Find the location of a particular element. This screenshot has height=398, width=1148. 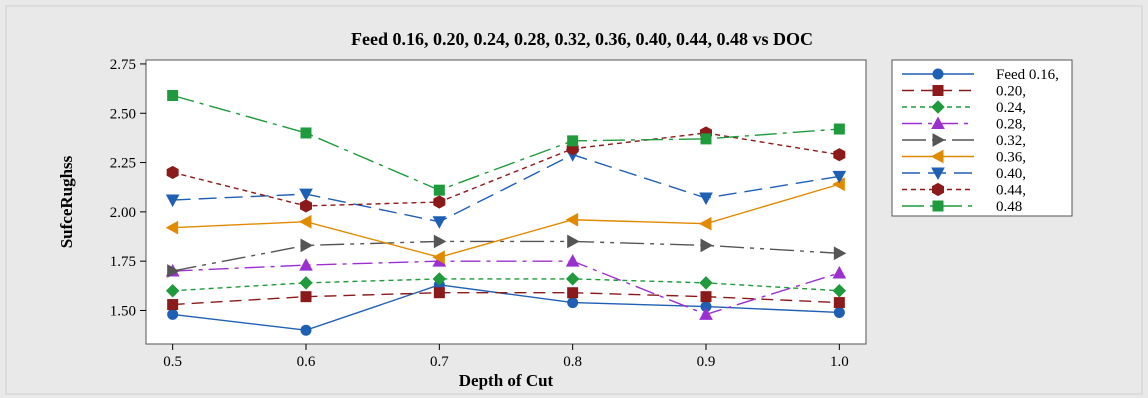

legend-item: Feed 0.16, is located at coordinates (980, 75).